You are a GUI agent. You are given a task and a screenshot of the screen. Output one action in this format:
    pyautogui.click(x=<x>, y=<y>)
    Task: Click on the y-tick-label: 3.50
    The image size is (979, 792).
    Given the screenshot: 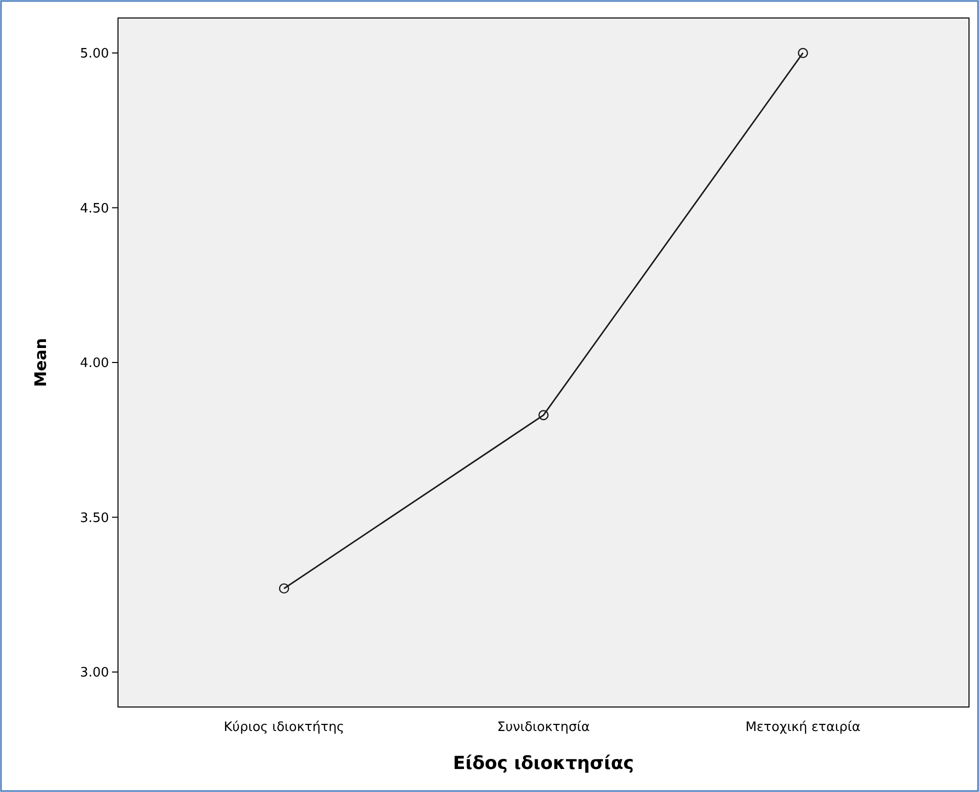 What is the action you would take?
    pyautogui.click(x=94, y=518)
    